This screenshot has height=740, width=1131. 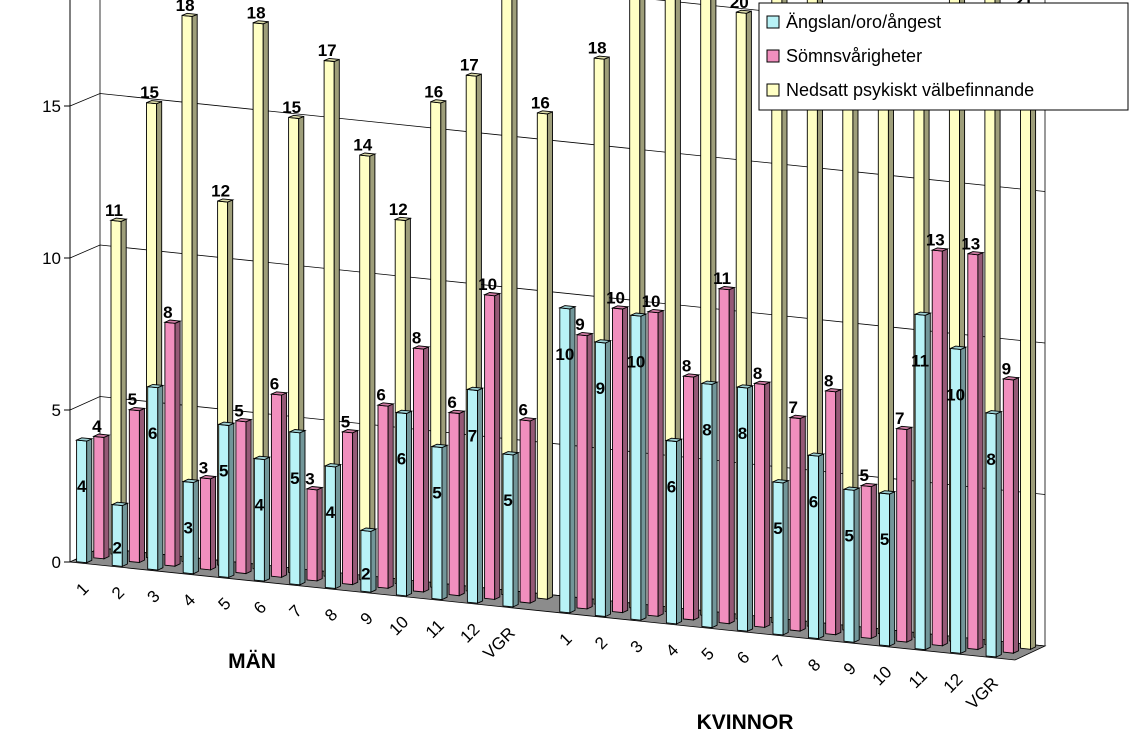 What do you see at coordinates (260, 295) in the screenshot?
I see `bar-s3-g1-c5` at bounding box center [260, 295].